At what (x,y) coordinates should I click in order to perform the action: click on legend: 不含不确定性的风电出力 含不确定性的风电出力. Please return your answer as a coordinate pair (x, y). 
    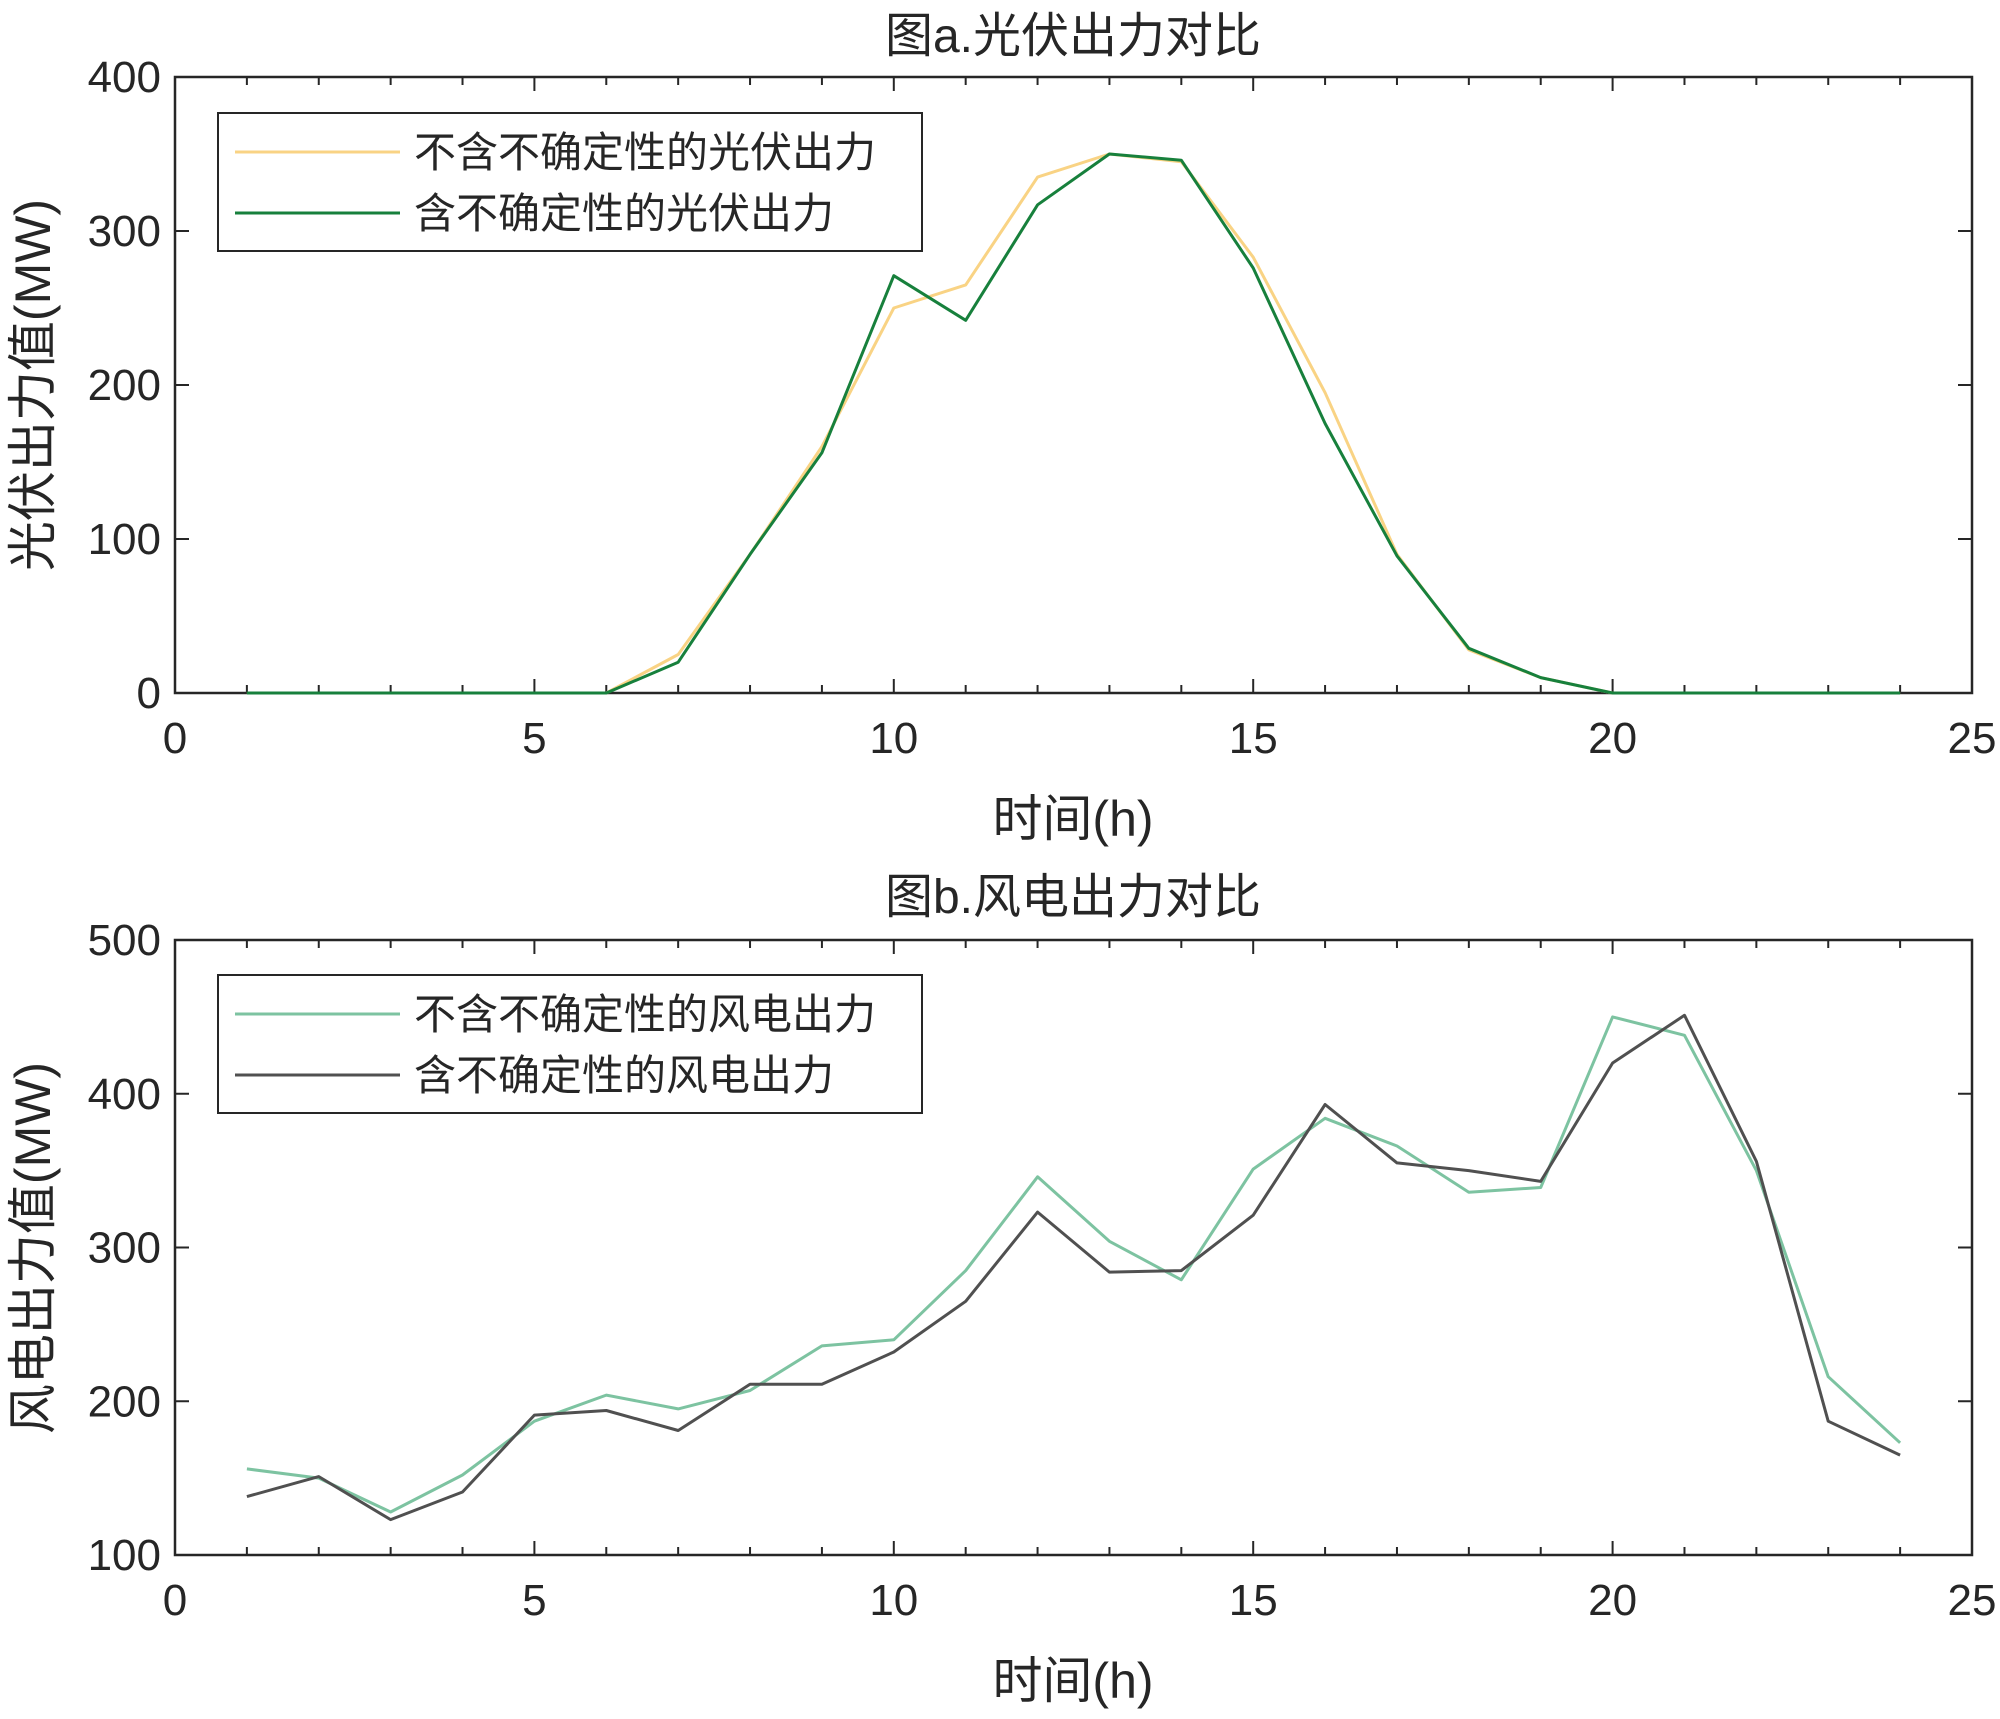
    Looking at the image, I should click on (570, 1044).